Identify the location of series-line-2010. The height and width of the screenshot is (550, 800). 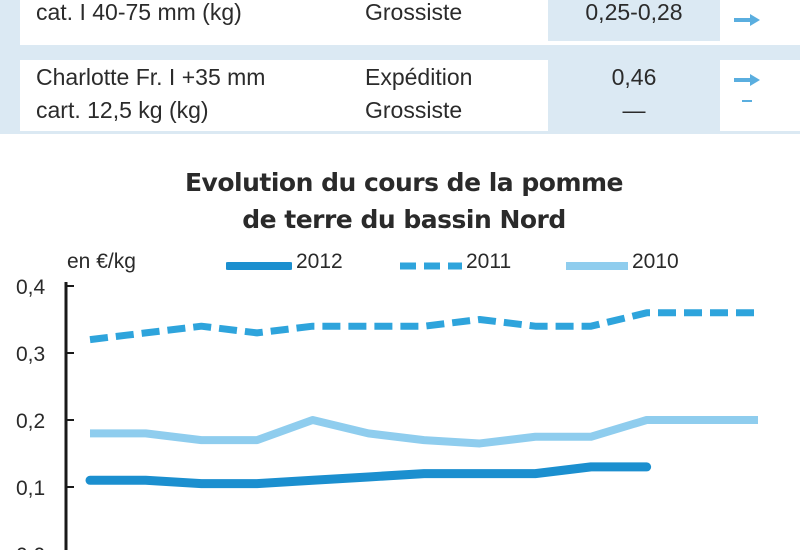
(424, 432).